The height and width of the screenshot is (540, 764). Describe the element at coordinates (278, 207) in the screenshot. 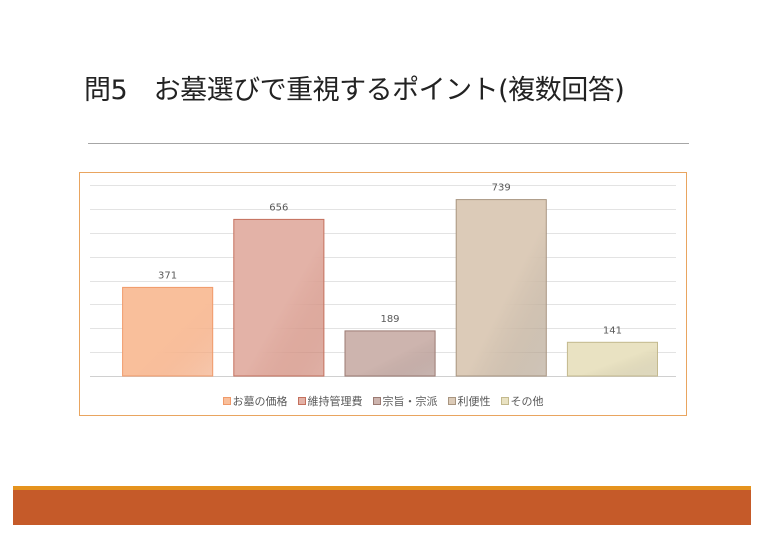

I see `data-label: 656` at that location.